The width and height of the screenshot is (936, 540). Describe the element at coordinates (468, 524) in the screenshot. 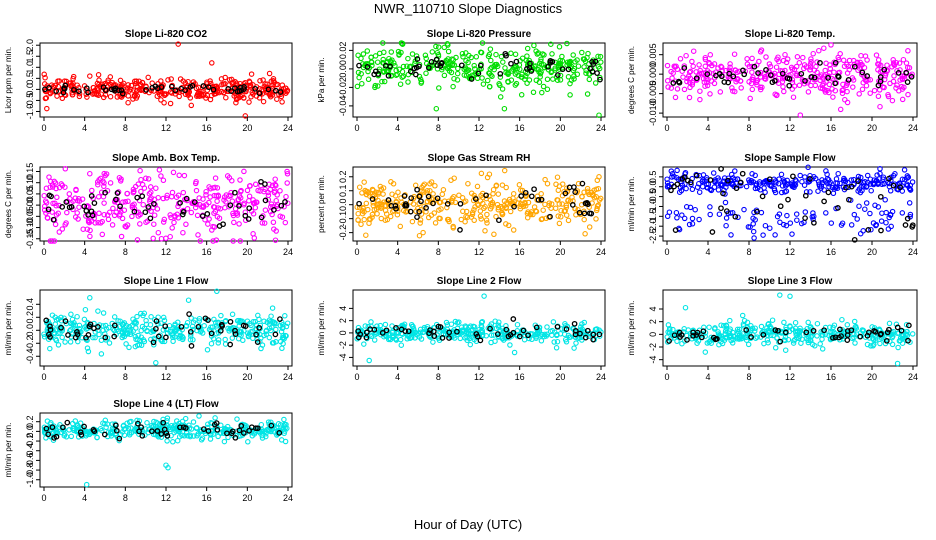

I see `x-axis-label: Hour of Day (UTC)` at that location.